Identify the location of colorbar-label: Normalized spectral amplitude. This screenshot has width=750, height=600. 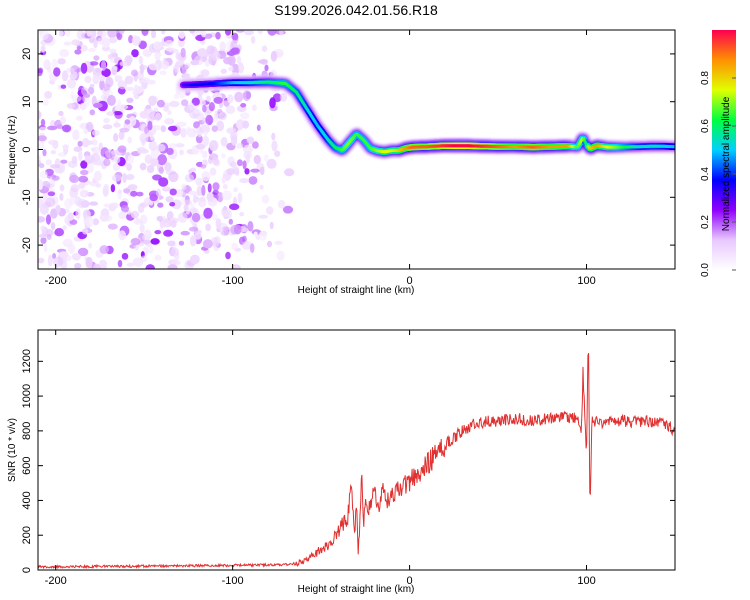
(726, 163).